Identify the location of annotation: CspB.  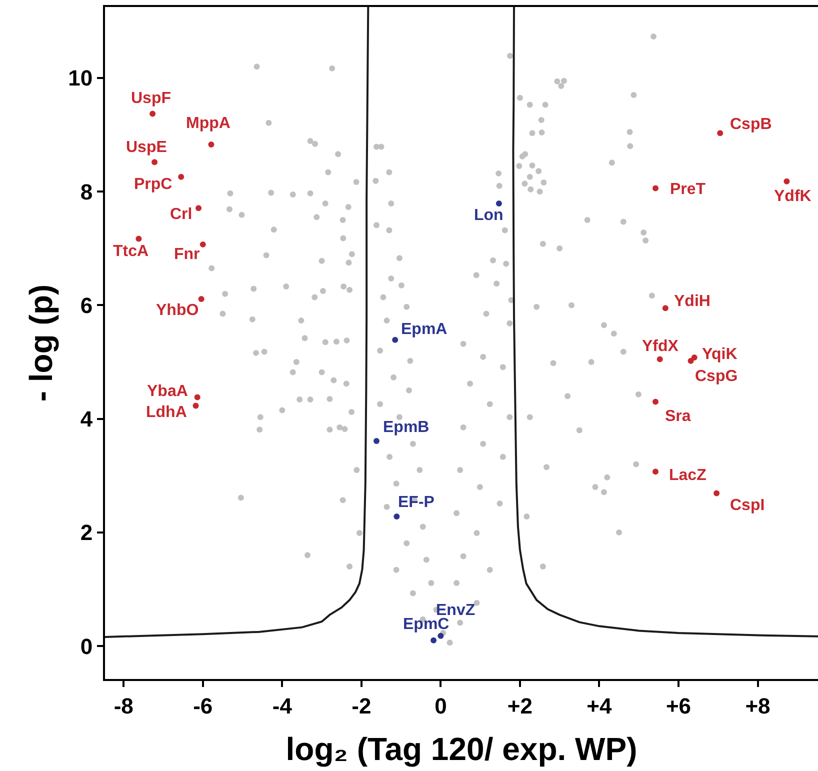
(751, 124).